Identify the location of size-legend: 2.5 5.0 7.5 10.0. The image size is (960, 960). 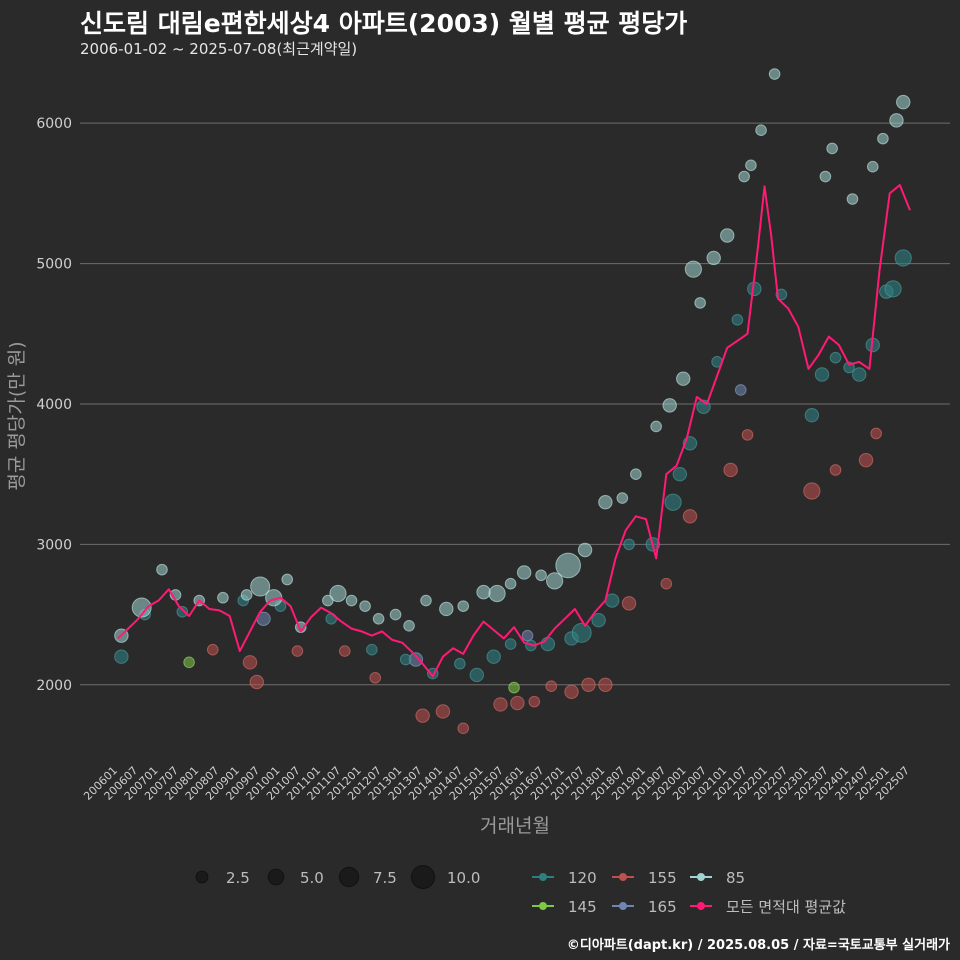
(337, 877).